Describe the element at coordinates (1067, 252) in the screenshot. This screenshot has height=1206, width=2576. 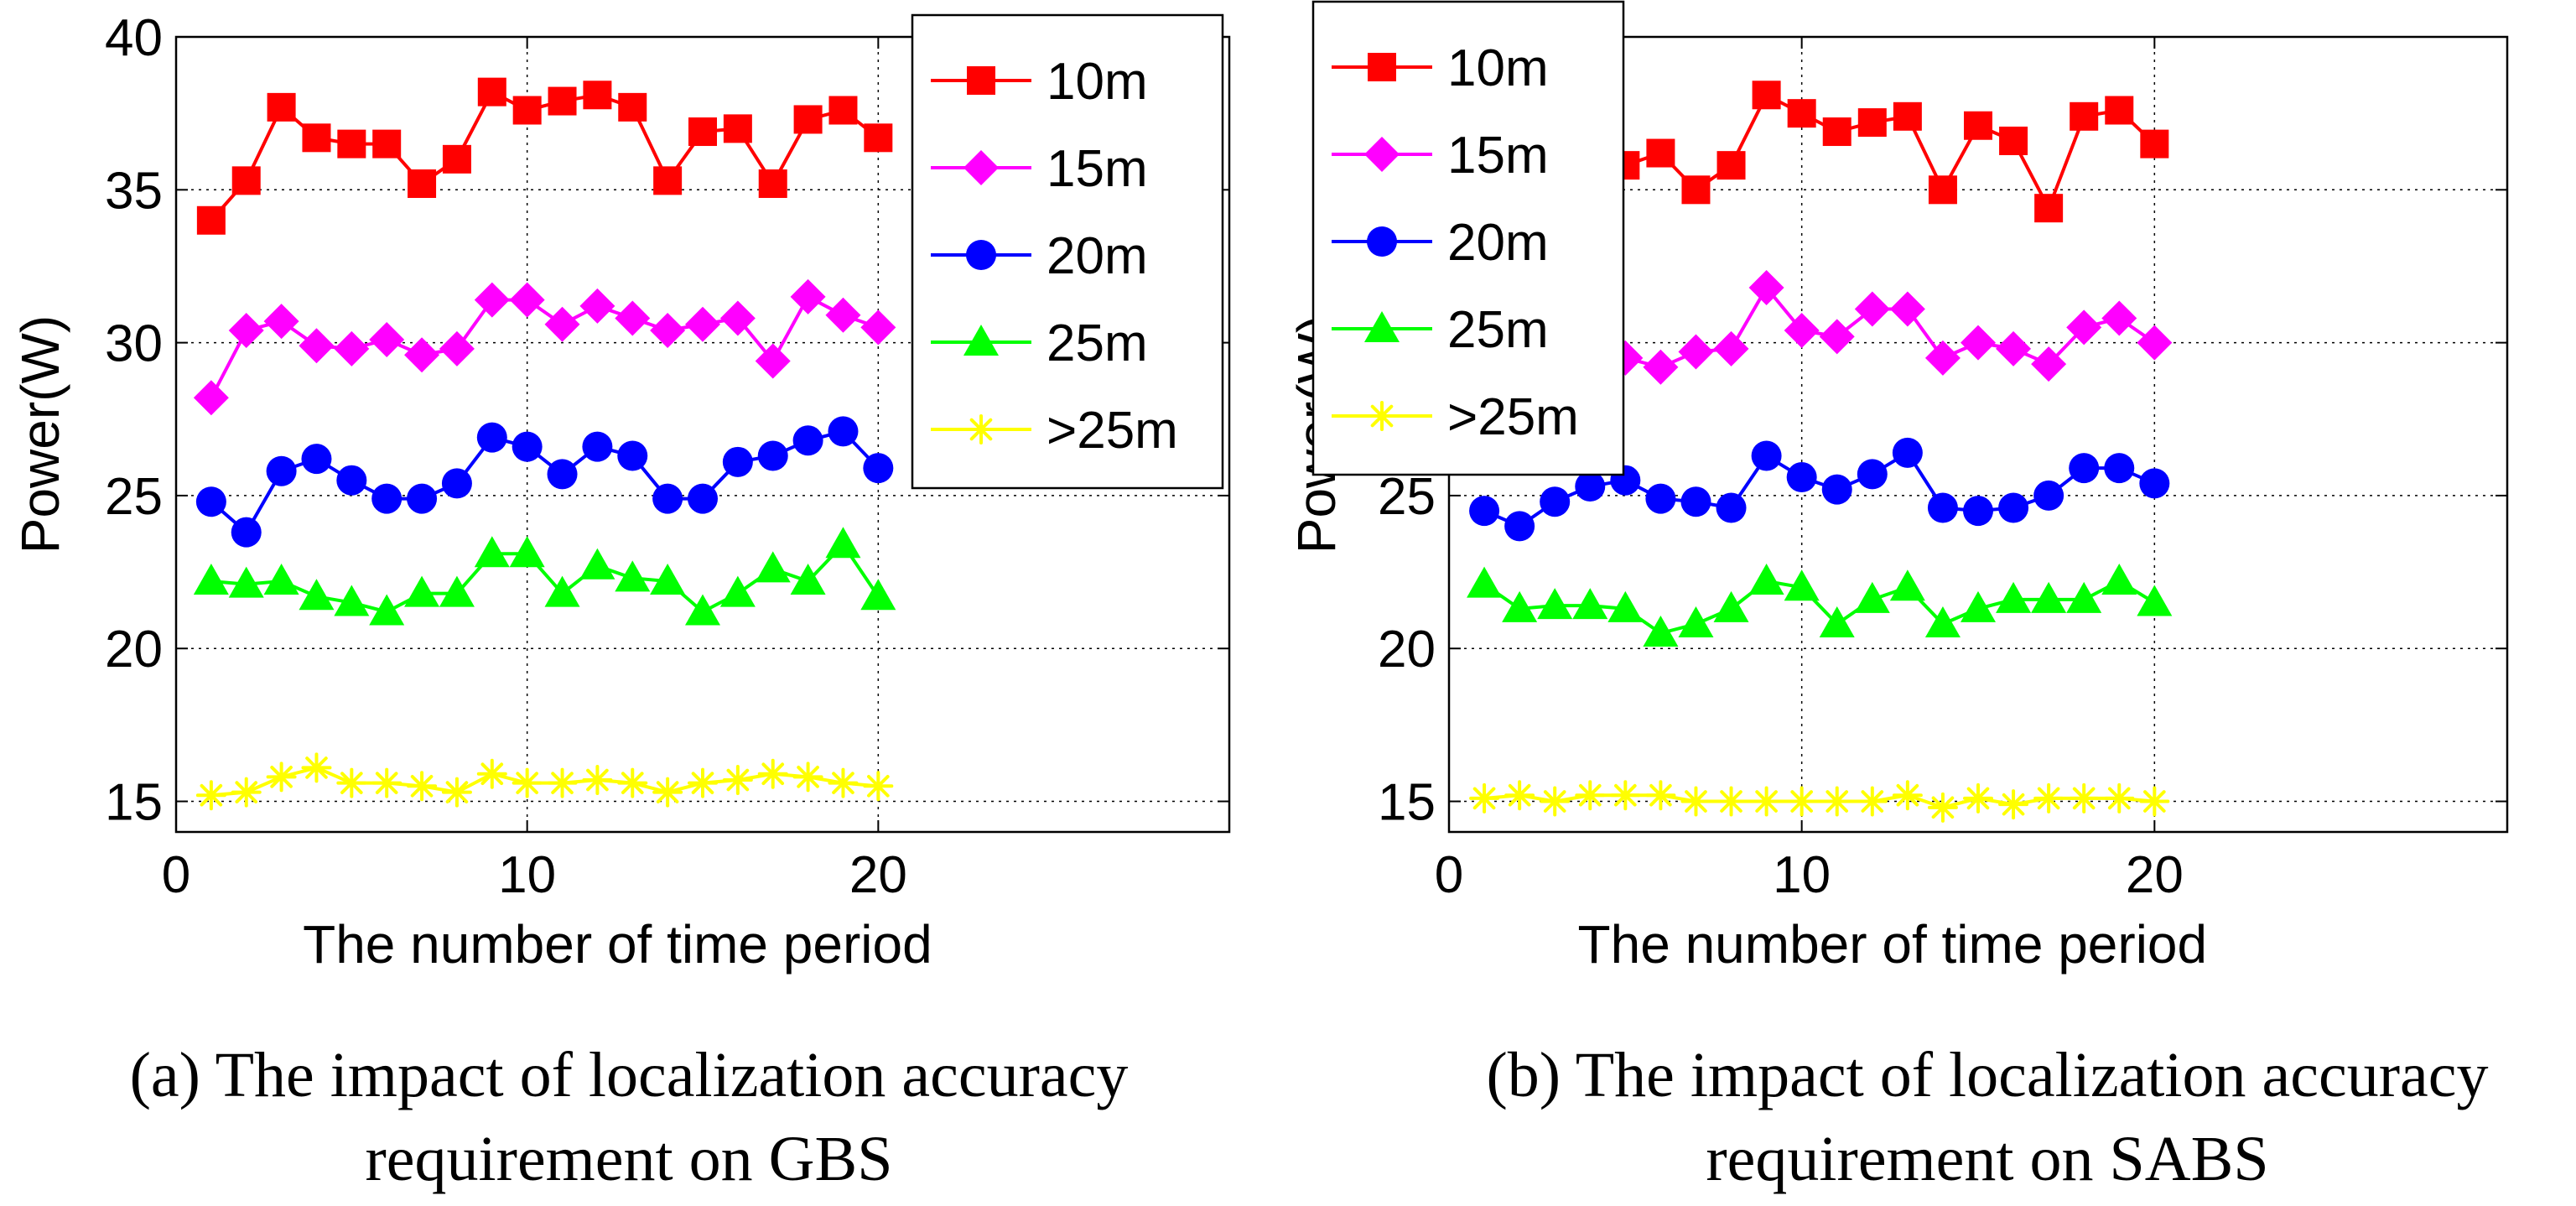
I see `chart-a-legend-box` at that location.